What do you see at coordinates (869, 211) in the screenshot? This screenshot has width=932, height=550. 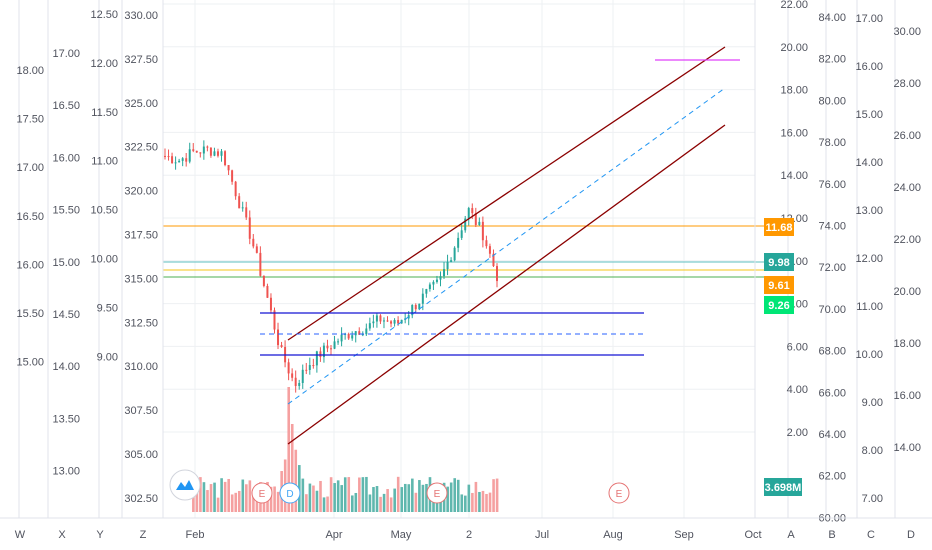 I see `right-axis-tick: 13.00` at bounding box center [869, 211].